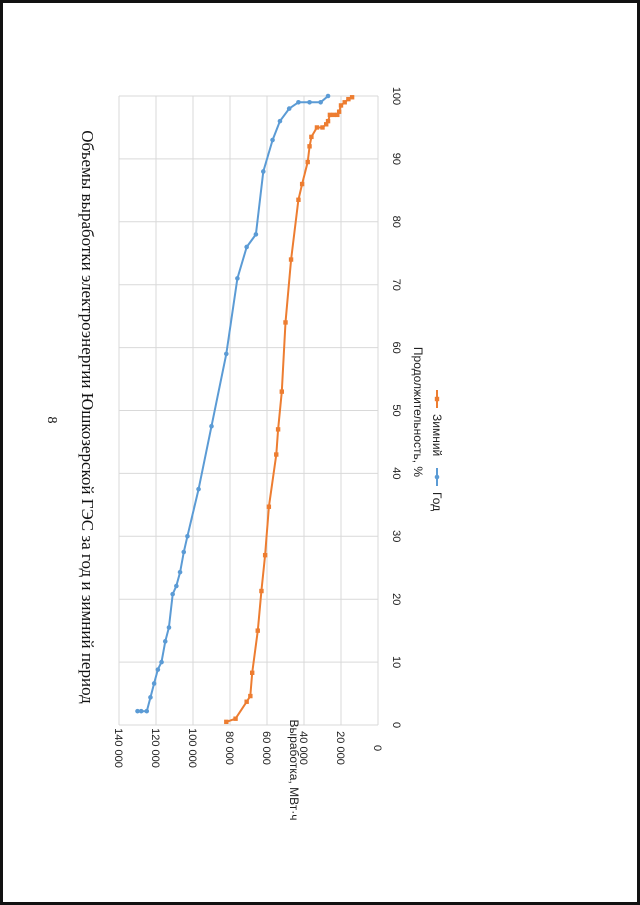 The height and width of the screenshot is (905, 640). What do you see at coordinates (192, 748) in the screenshot?
I see `y-tick-label: 100 000` at bounding box center [192, 748].